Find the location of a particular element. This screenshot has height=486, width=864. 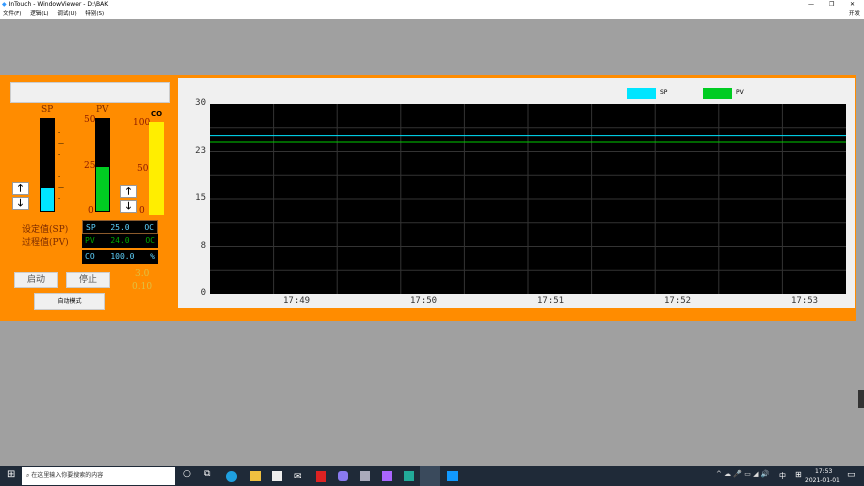

store-icon is located at coordinates (277, 476).